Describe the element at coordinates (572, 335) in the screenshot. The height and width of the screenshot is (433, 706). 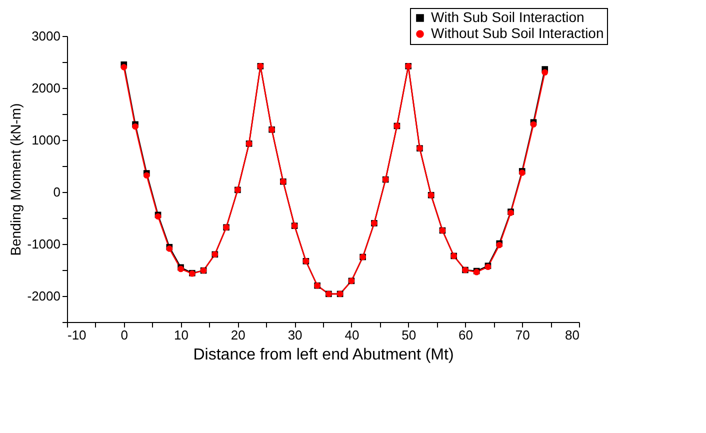
I see `x-tick-label: 80` at that location.